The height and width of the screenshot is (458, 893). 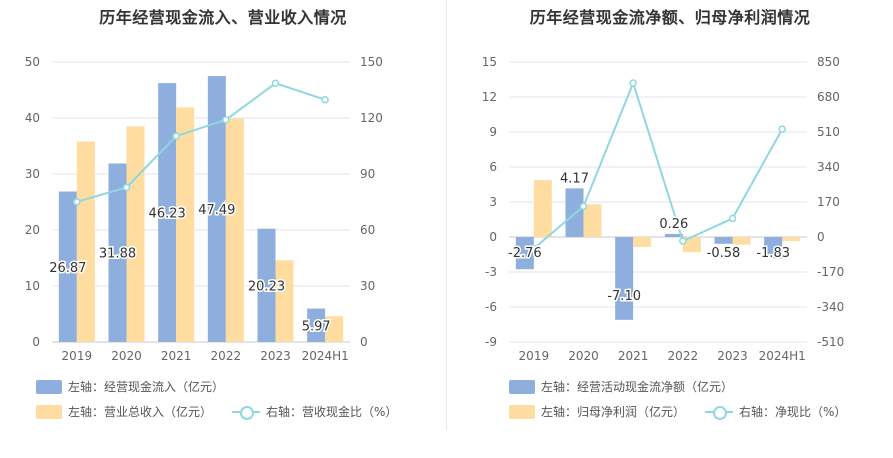 What do you see at coordinates (491, 272) in the screenshot?
I see `y-left-tick-label: -3` at bounding box center [491, 272].